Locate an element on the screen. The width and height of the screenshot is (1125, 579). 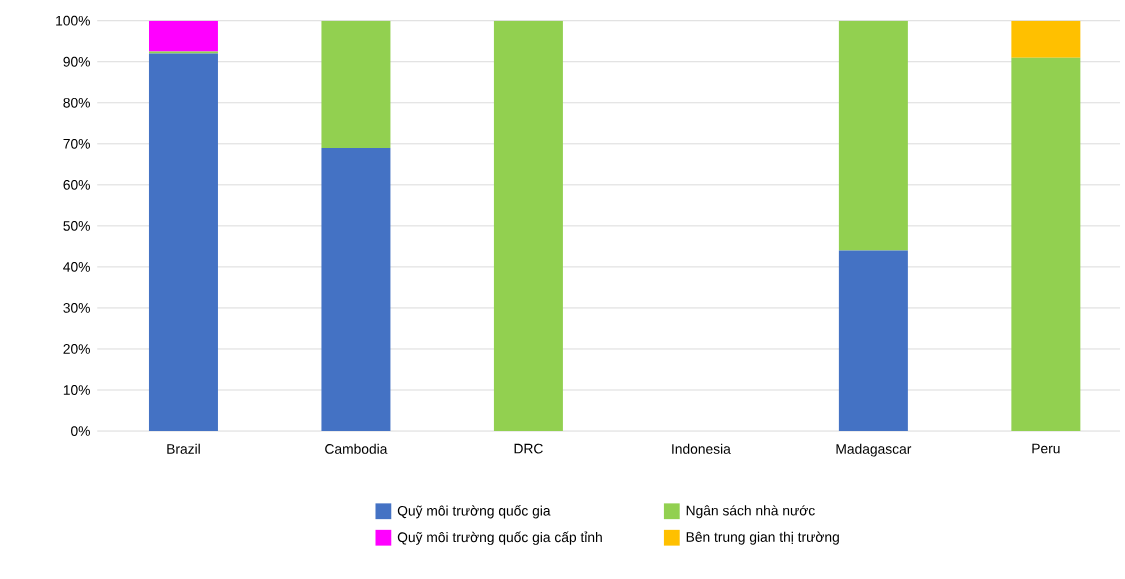
legend-label: Quỹ môi trường quốc gia is located at coordinates (474, 511).